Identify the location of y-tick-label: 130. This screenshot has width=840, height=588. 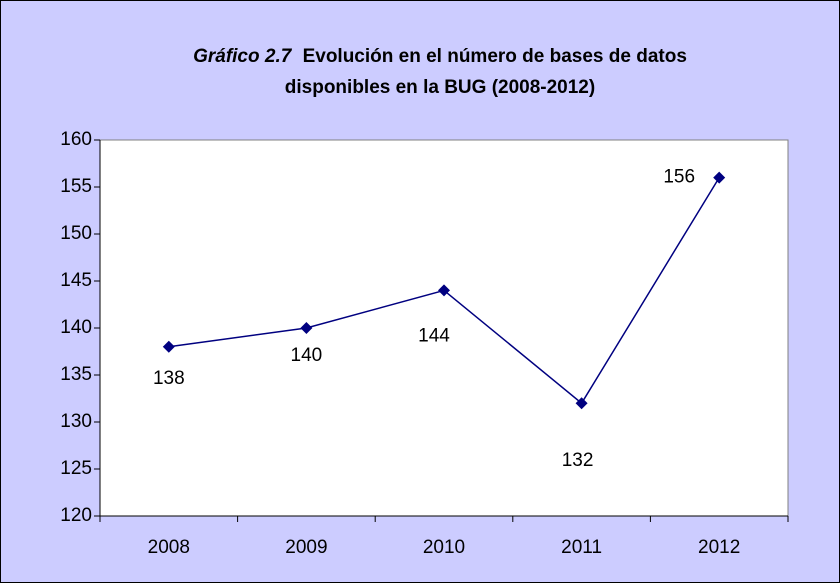
(76, 421).